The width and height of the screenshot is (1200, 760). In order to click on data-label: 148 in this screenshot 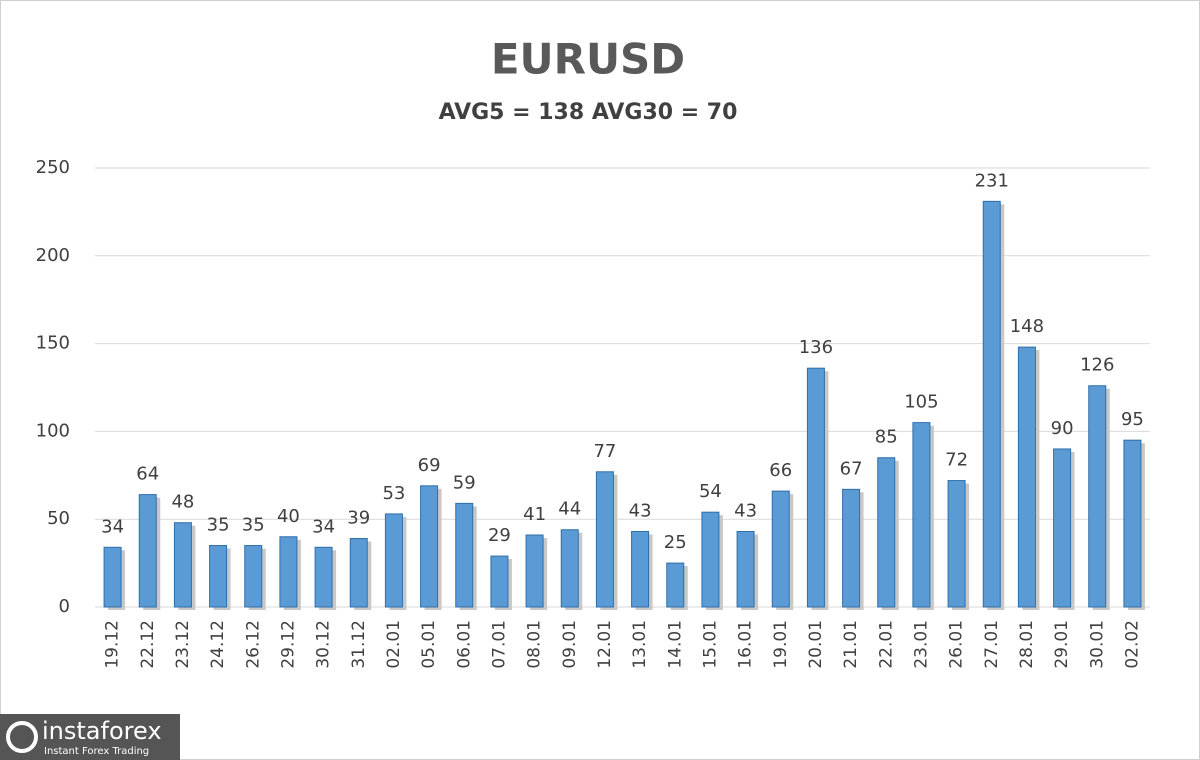, I will do `click(1027, 326)`.